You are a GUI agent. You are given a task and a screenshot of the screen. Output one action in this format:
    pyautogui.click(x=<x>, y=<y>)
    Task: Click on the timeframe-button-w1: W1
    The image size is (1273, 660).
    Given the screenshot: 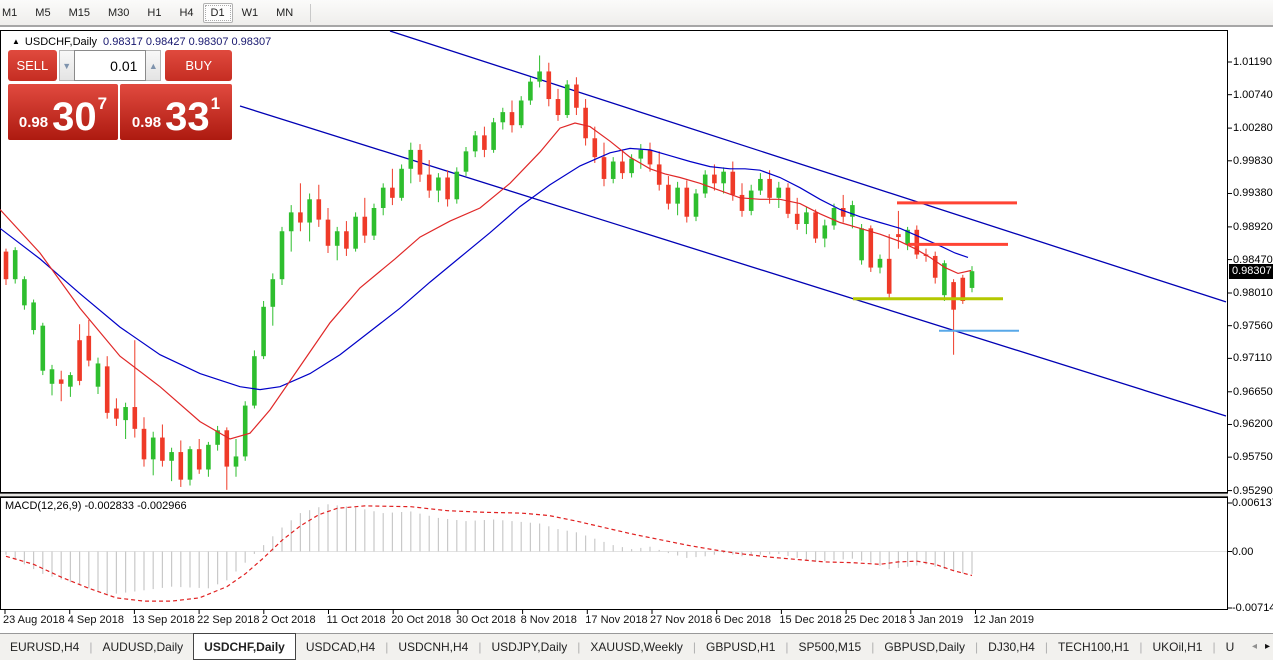 What is the action you would take?
    pyautogui.click(x=250, y=12)
    